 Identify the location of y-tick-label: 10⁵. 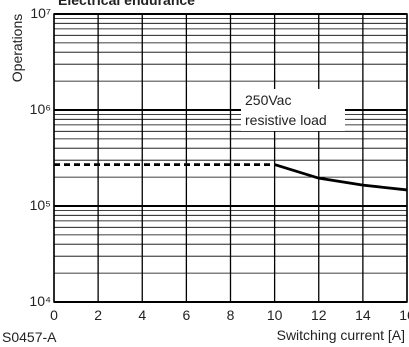
(40, 205).